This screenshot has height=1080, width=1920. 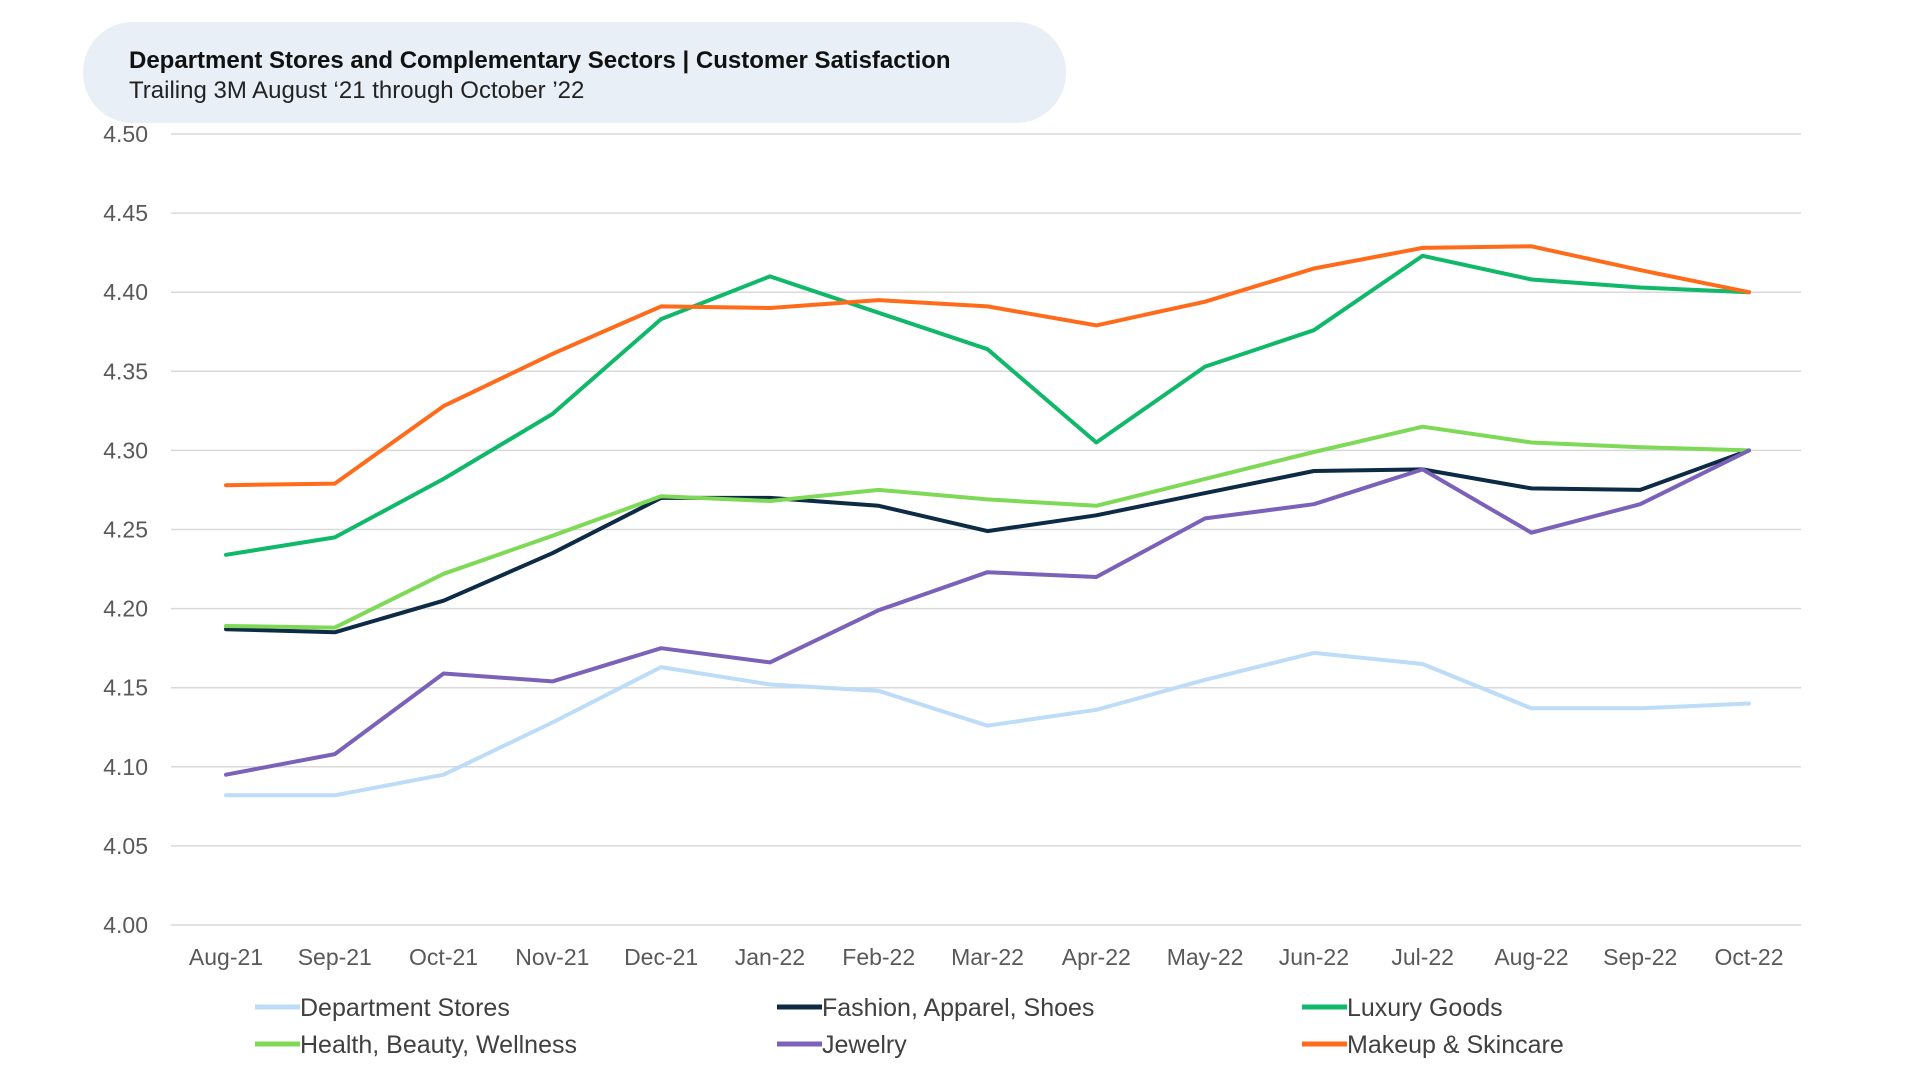 What do you see at coordinates (958, 1008) in the screenshot?
I see `legend-label: Fashion, Apparel, Shoes` at bounding box center [958, 1008].